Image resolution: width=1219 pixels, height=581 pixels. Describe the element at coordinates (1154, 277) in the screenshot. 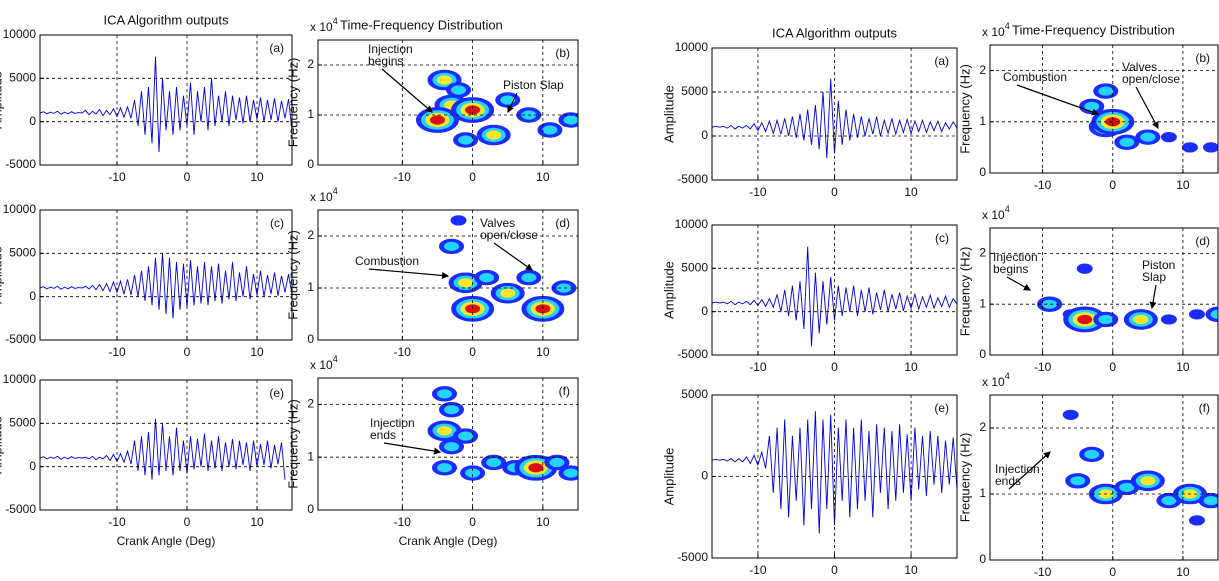

I see `annotation: Slap` at that location.